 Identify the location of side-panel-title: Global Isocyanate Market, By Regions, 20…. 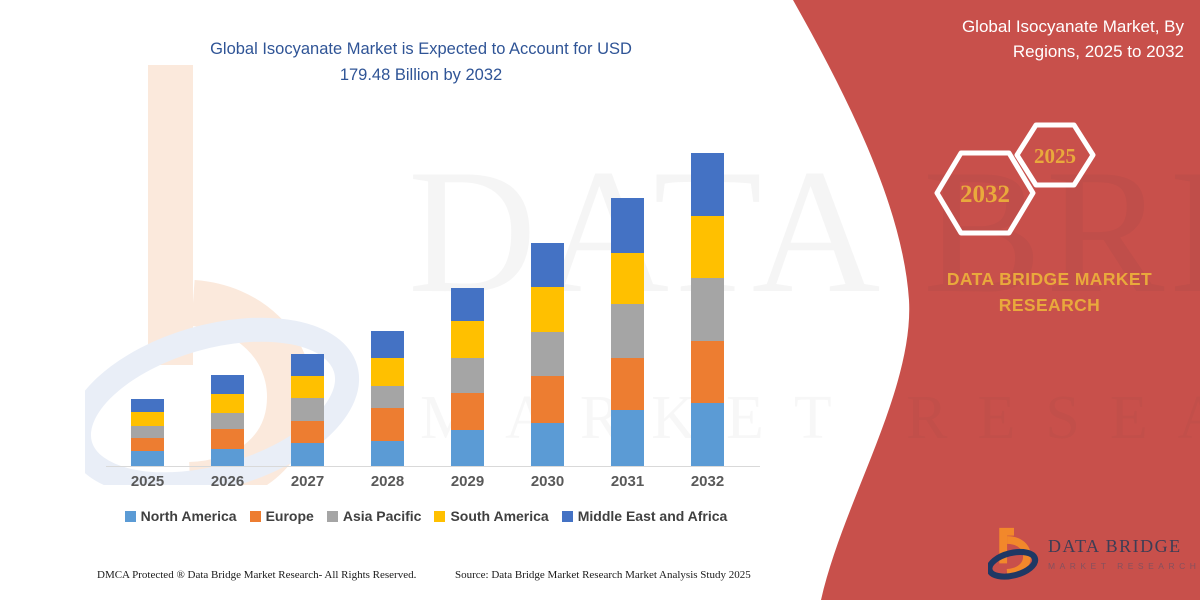
(1034, 39).